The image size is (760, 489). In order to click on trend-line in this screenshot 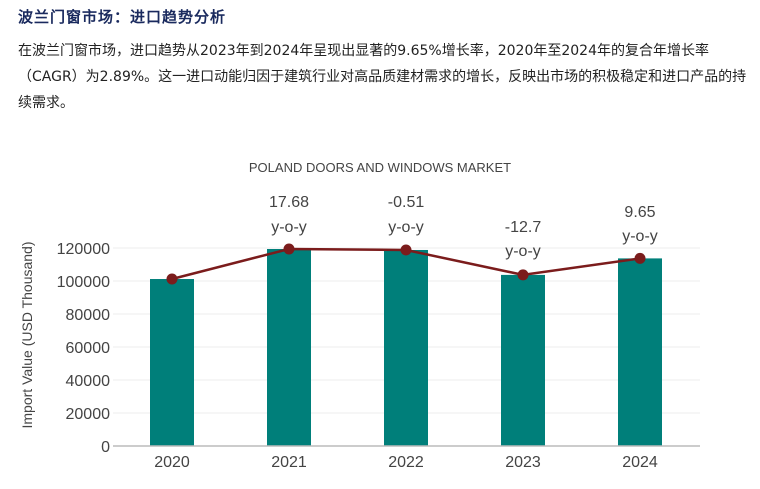, I will do `click(406, 264)`.